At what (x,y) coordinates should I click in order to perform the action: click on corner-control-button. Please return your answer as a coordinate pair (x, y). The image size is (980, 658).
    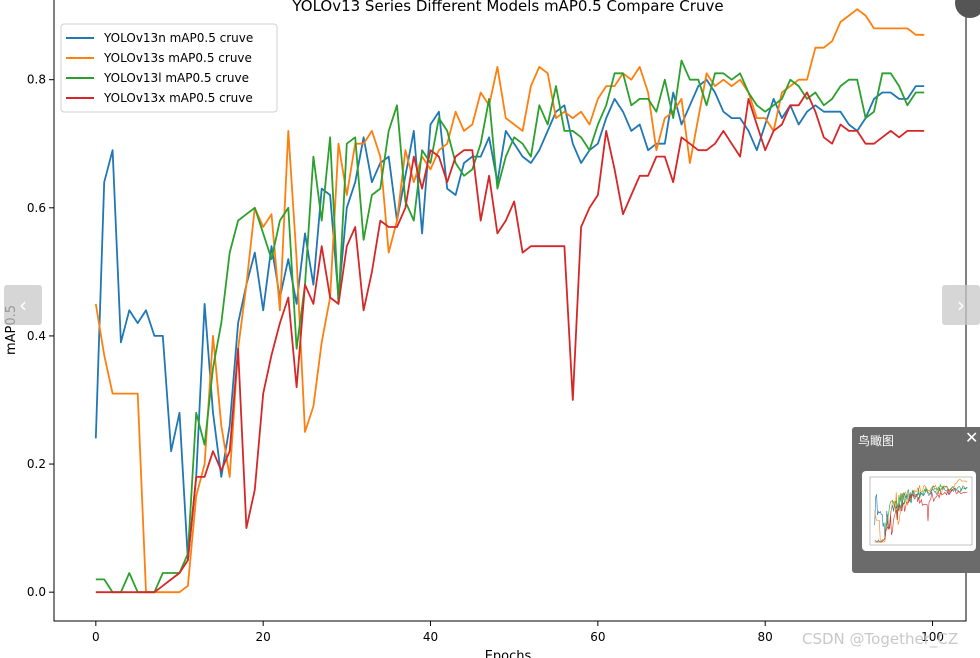
    Looking at the image, I should click on (967, 9).